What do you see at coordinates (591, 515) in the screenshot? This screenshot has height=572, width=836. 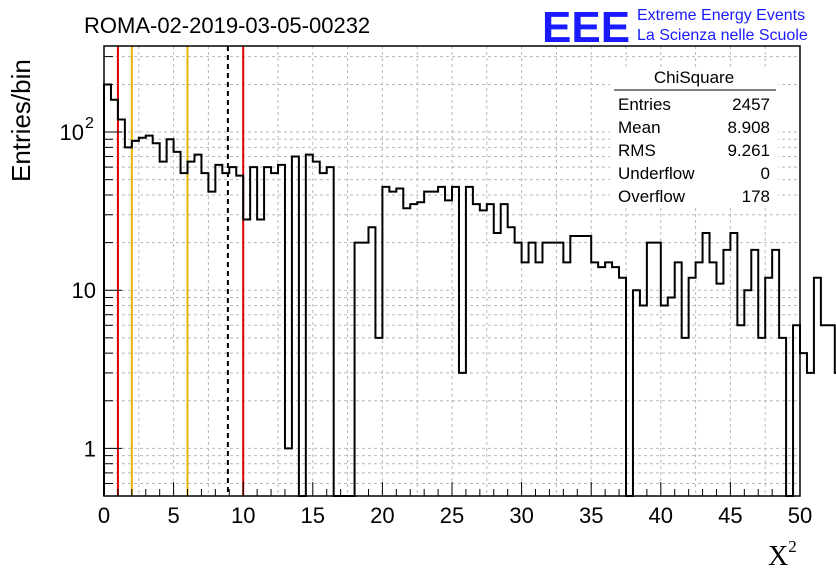 I see `x-tick-label: 35` at bounding box center [591, 515].